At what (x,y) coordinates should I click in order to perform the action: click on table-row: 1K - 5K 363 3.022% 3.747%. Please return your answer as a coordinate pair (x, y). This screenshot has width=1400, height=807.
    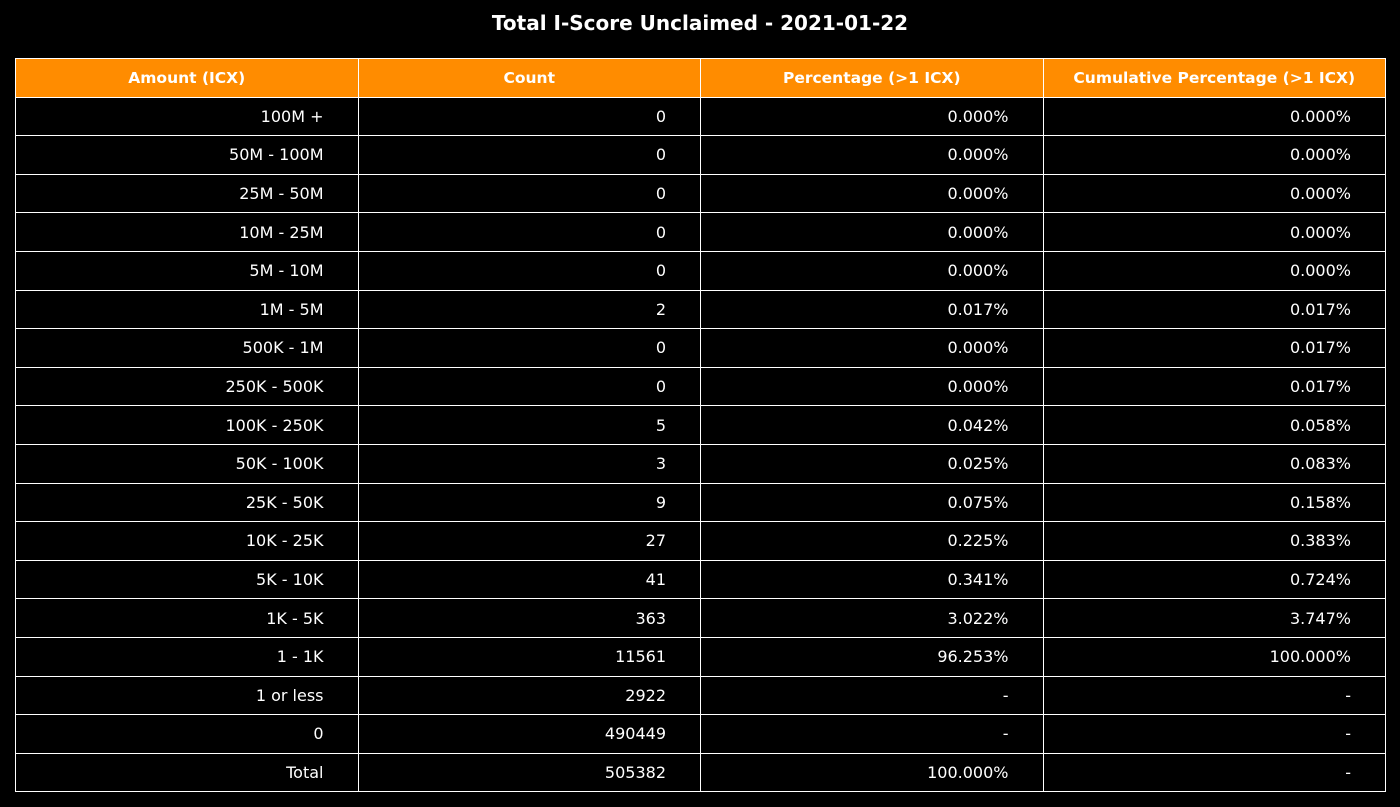
    Looking at the image, I should click on (700, 618).